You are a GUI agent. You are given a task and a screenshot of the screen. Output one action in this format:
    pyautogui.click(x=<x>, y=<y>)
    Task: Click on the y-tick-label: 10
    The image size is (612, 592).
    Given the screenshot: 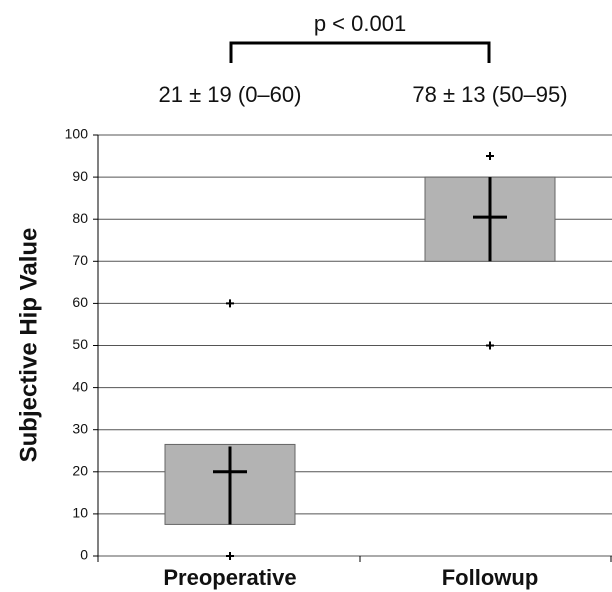 What is the action you would take?
    pyautogui.click(x=80, y=513)
    